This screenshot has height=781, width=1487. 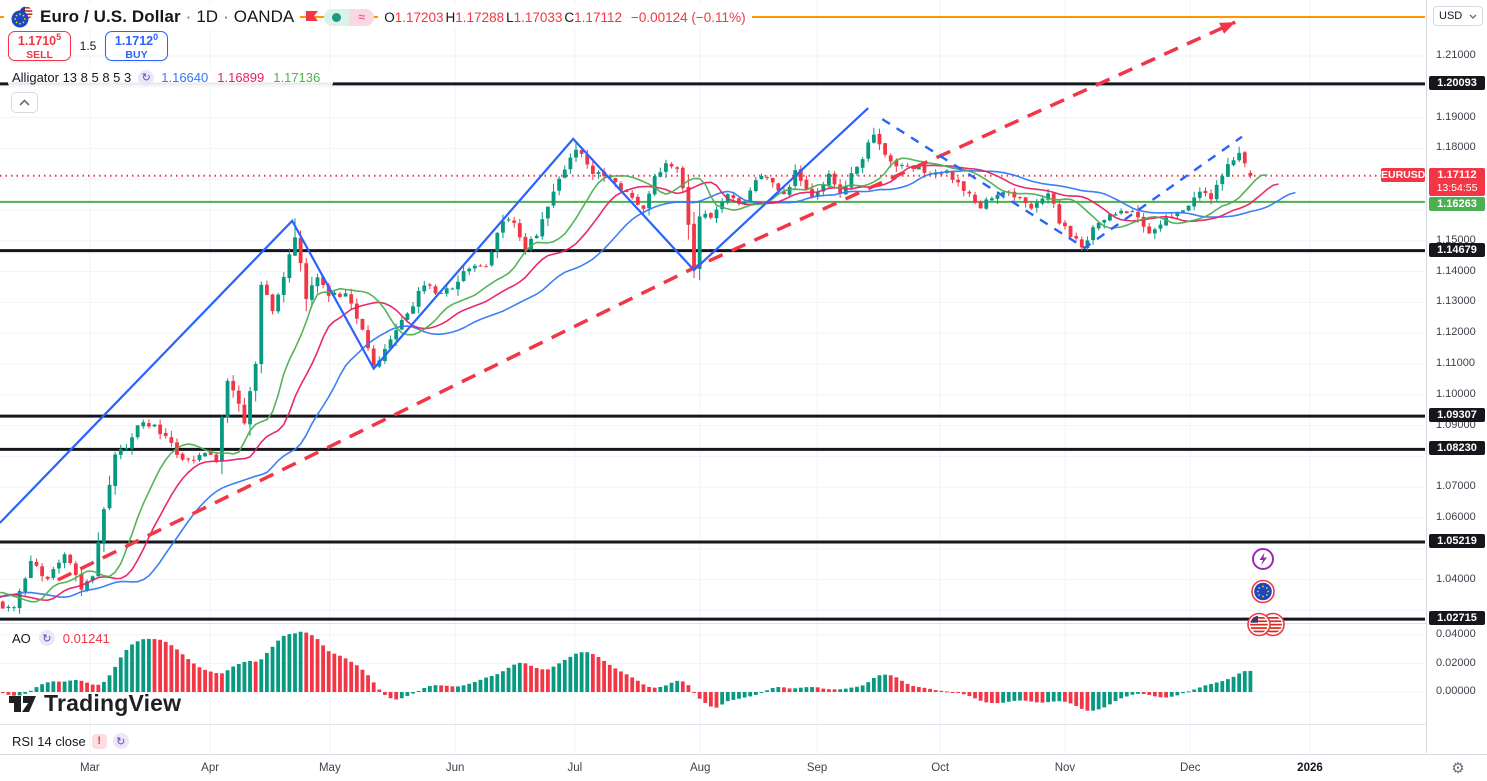 I want to click on gear-settings-icon: ⚙, so click(x=1458, y=768).